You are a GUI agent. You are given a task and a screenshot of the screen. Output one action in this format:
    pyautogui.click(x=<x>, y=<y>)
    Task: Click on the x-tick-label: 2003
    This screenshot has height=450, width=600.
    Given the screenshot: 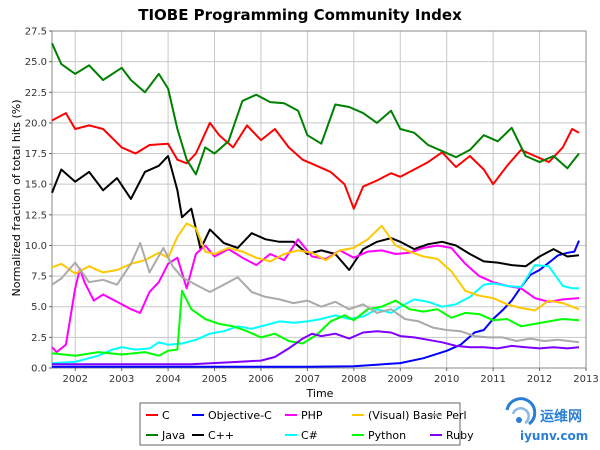 What is the action you would take?
    pyautogui.click(x=121, y=379)
    